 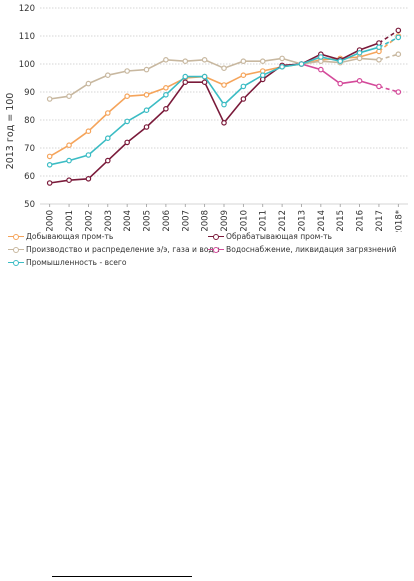 What do you see at coordinates (279, 236) in the screenshot?
I see `legend-label-manufacturing: Обрабатывающая пром-ть` at bounding box center [279, 236].